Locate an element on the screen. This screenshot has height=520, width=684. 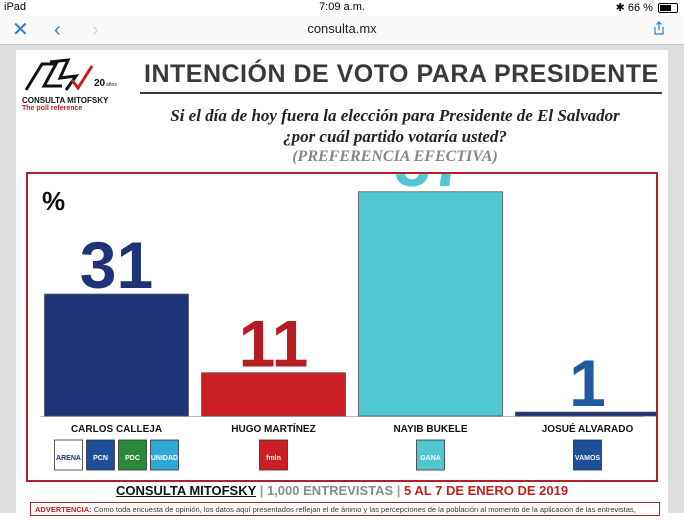
page-title: INTENCIÓN DE VOTO PARA PRESIDENTE is located at coordinates (401, 74).